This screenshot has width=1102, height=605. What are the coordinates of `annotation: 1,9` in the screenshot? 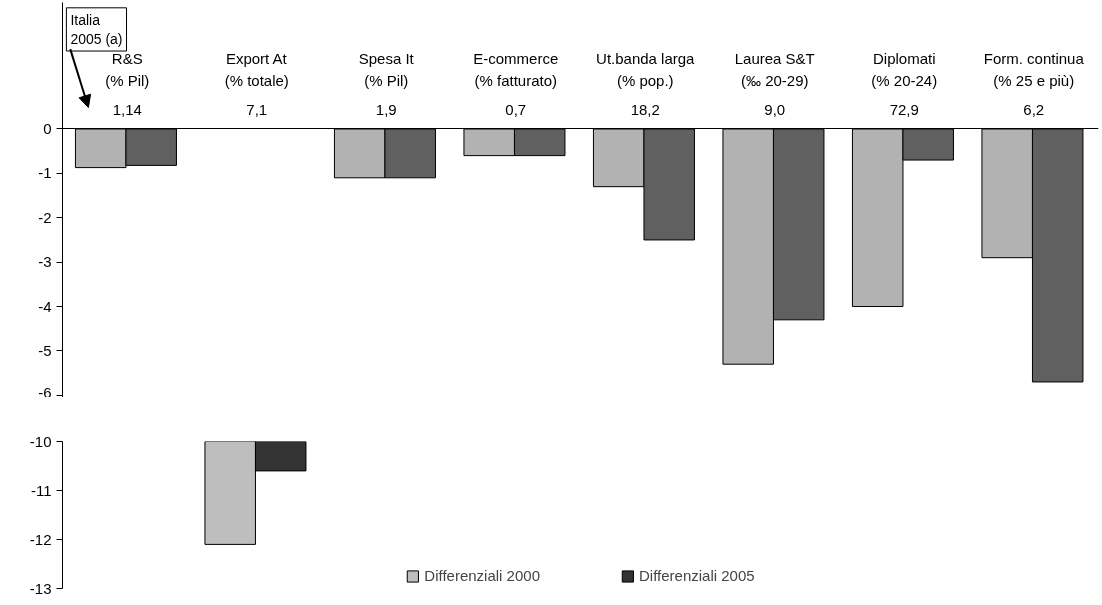 It's located at (386, 110).